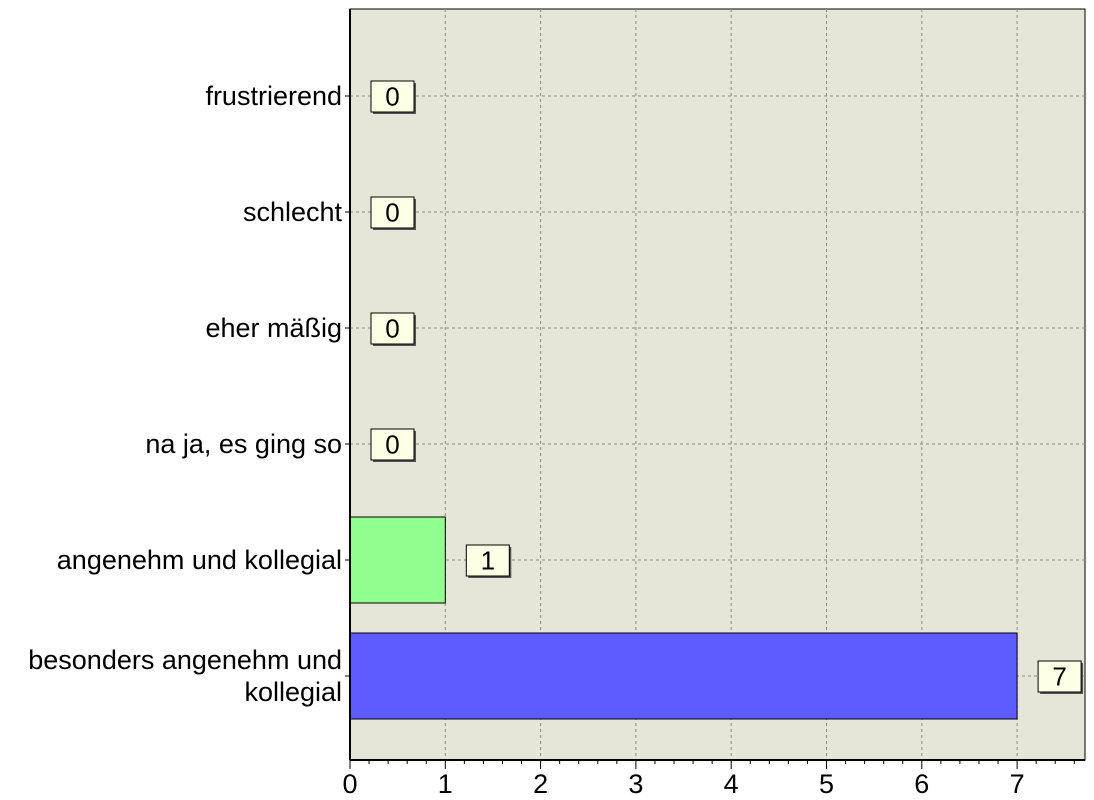  Describe the element at coordinates (273, 96) in the screenshot. I see `category-label: frustrierend` at that location.